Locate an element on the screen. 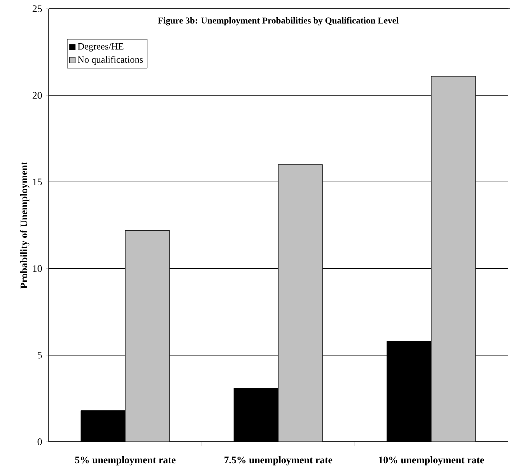 The height and width of the screenshot is (473, 510). y-axis-title: Probability of Unemployment is located at coordinates (25, 225).